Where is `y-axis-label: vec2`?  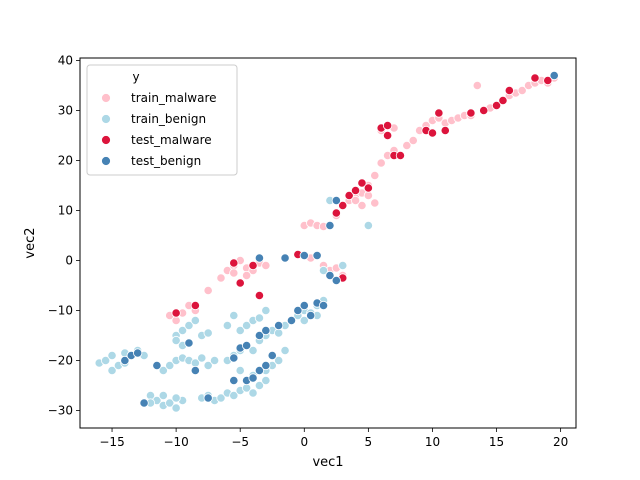
y-axis-label: vec2 is located at coordinates (30, 242).